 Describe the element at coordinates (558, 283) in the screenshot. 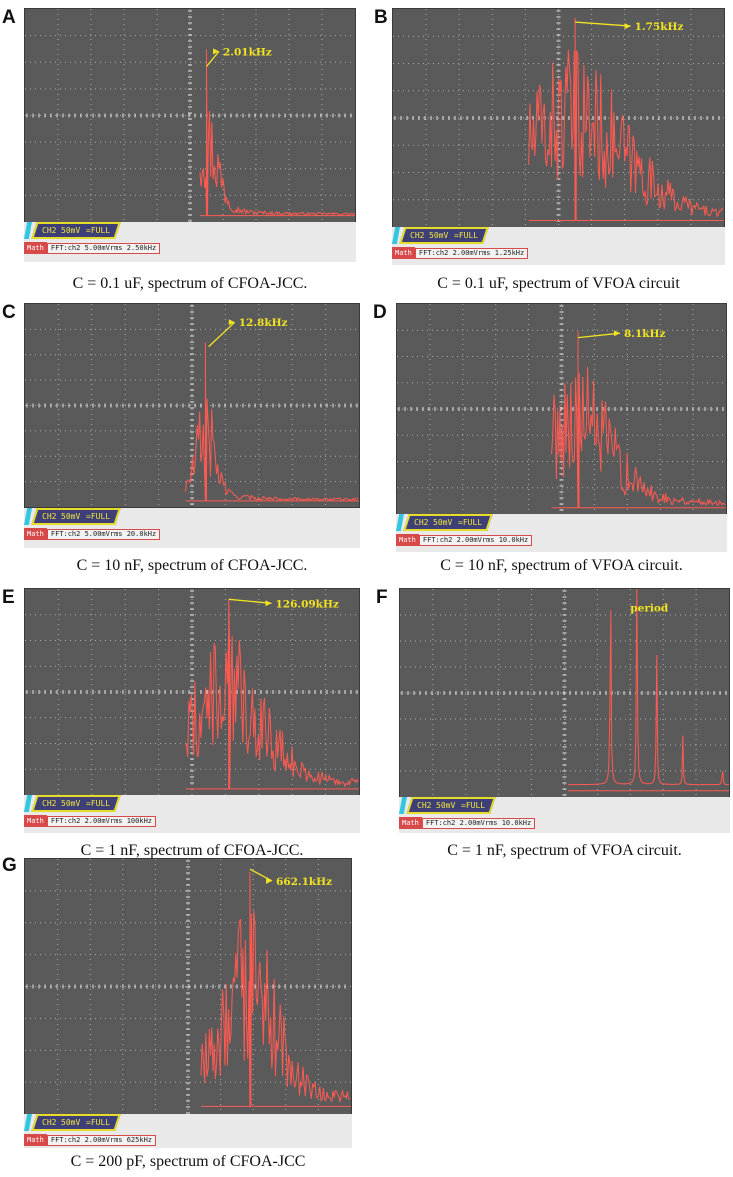

I see `panel-caption: C = 0.1 uF, spectrum of VFOA circuit` at that location.